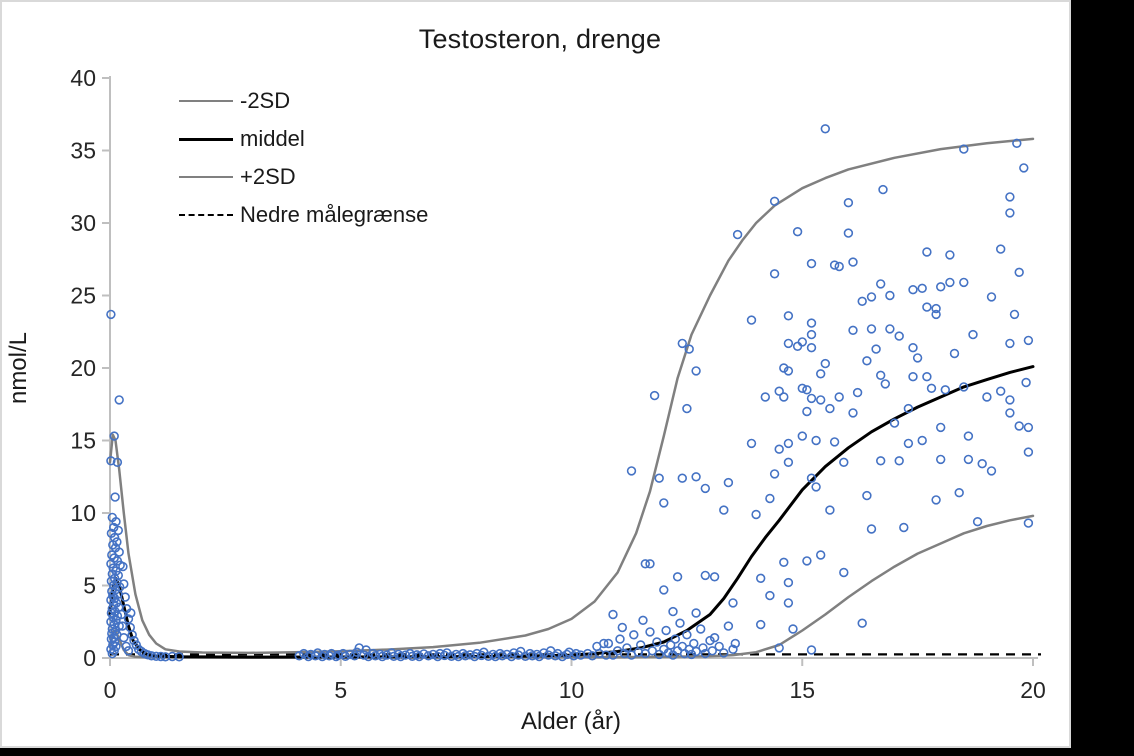  What do you see at coordinates (303, 177) in the screenshot?
I see `legend-item-plus2sd: +2SD` at bounding box center [303, 177].